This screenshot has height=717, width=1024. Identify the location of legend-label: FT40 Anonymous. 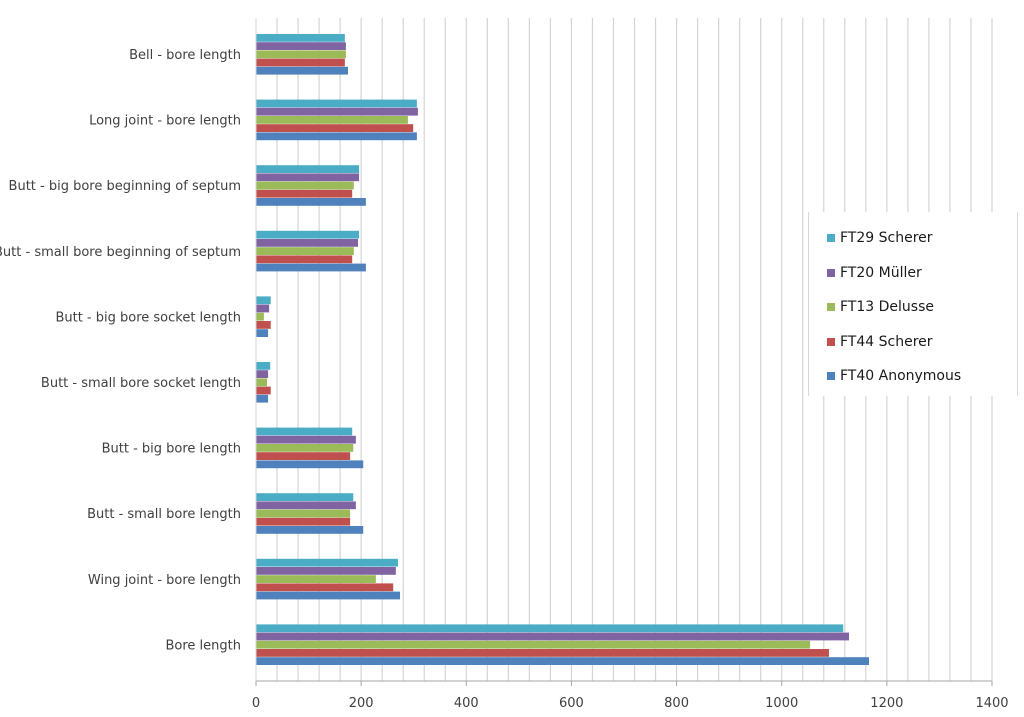
(901, 376).